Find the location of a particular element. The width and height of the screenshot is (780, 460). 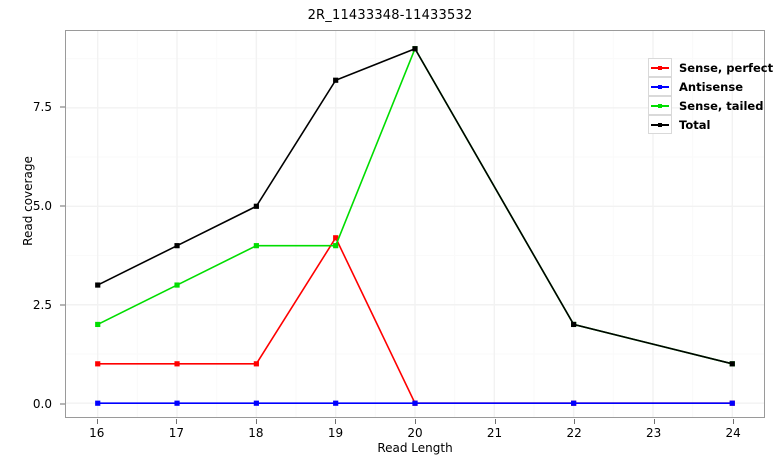

x-axis-title: Read Length is located at coordinates (415, 448).